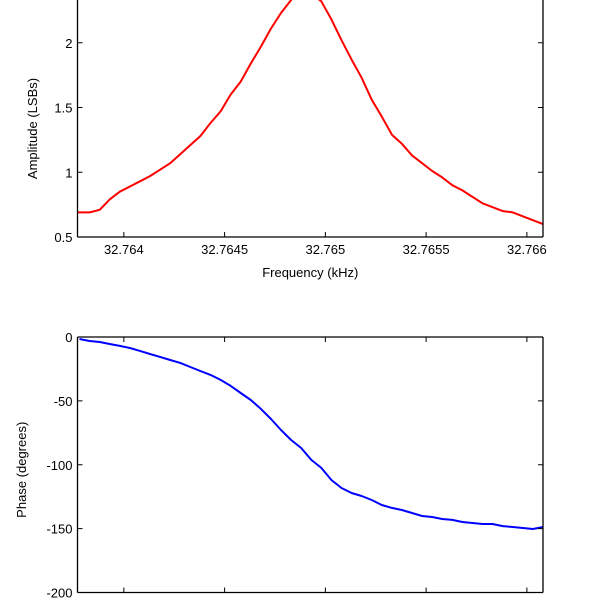 The height and width of the screenshot is (600, 600). I want to click on y-tick-label: -50, so click(63, 401).